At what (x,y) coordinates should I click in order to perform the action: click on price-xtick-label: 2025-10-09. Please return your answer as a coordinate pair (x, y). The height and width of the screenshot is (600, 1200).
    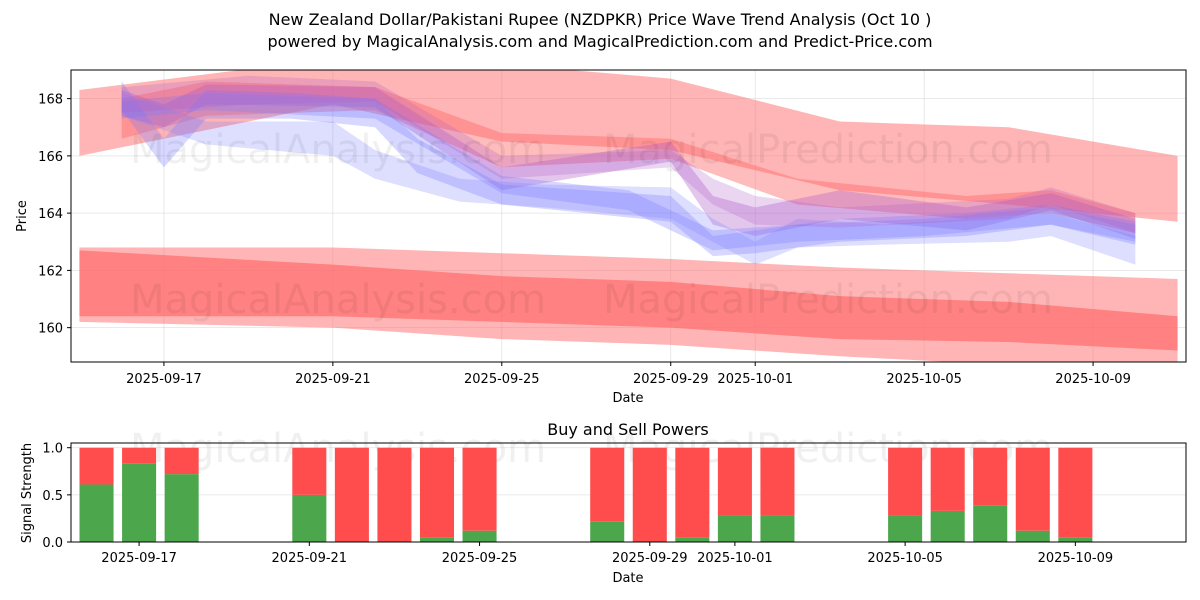
    Looking at the image, I should click on (1093, 379).